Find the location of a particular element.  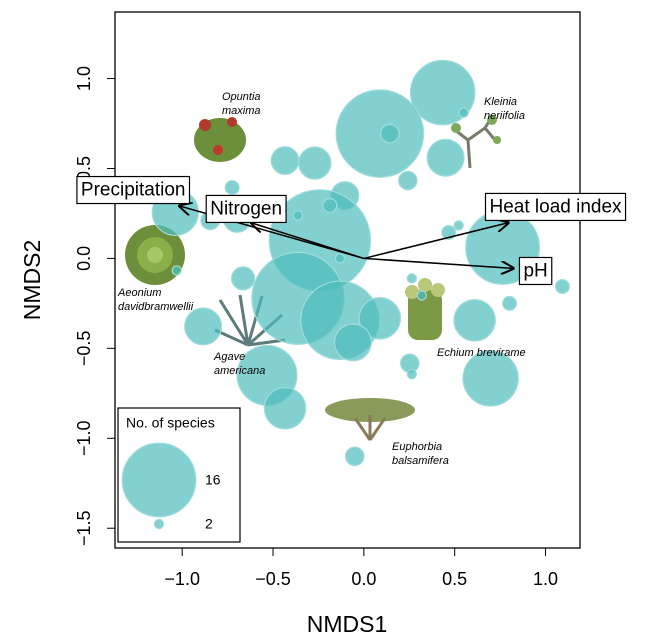

x-axis-label: NMDS1 is located at coordinates (347, 624).